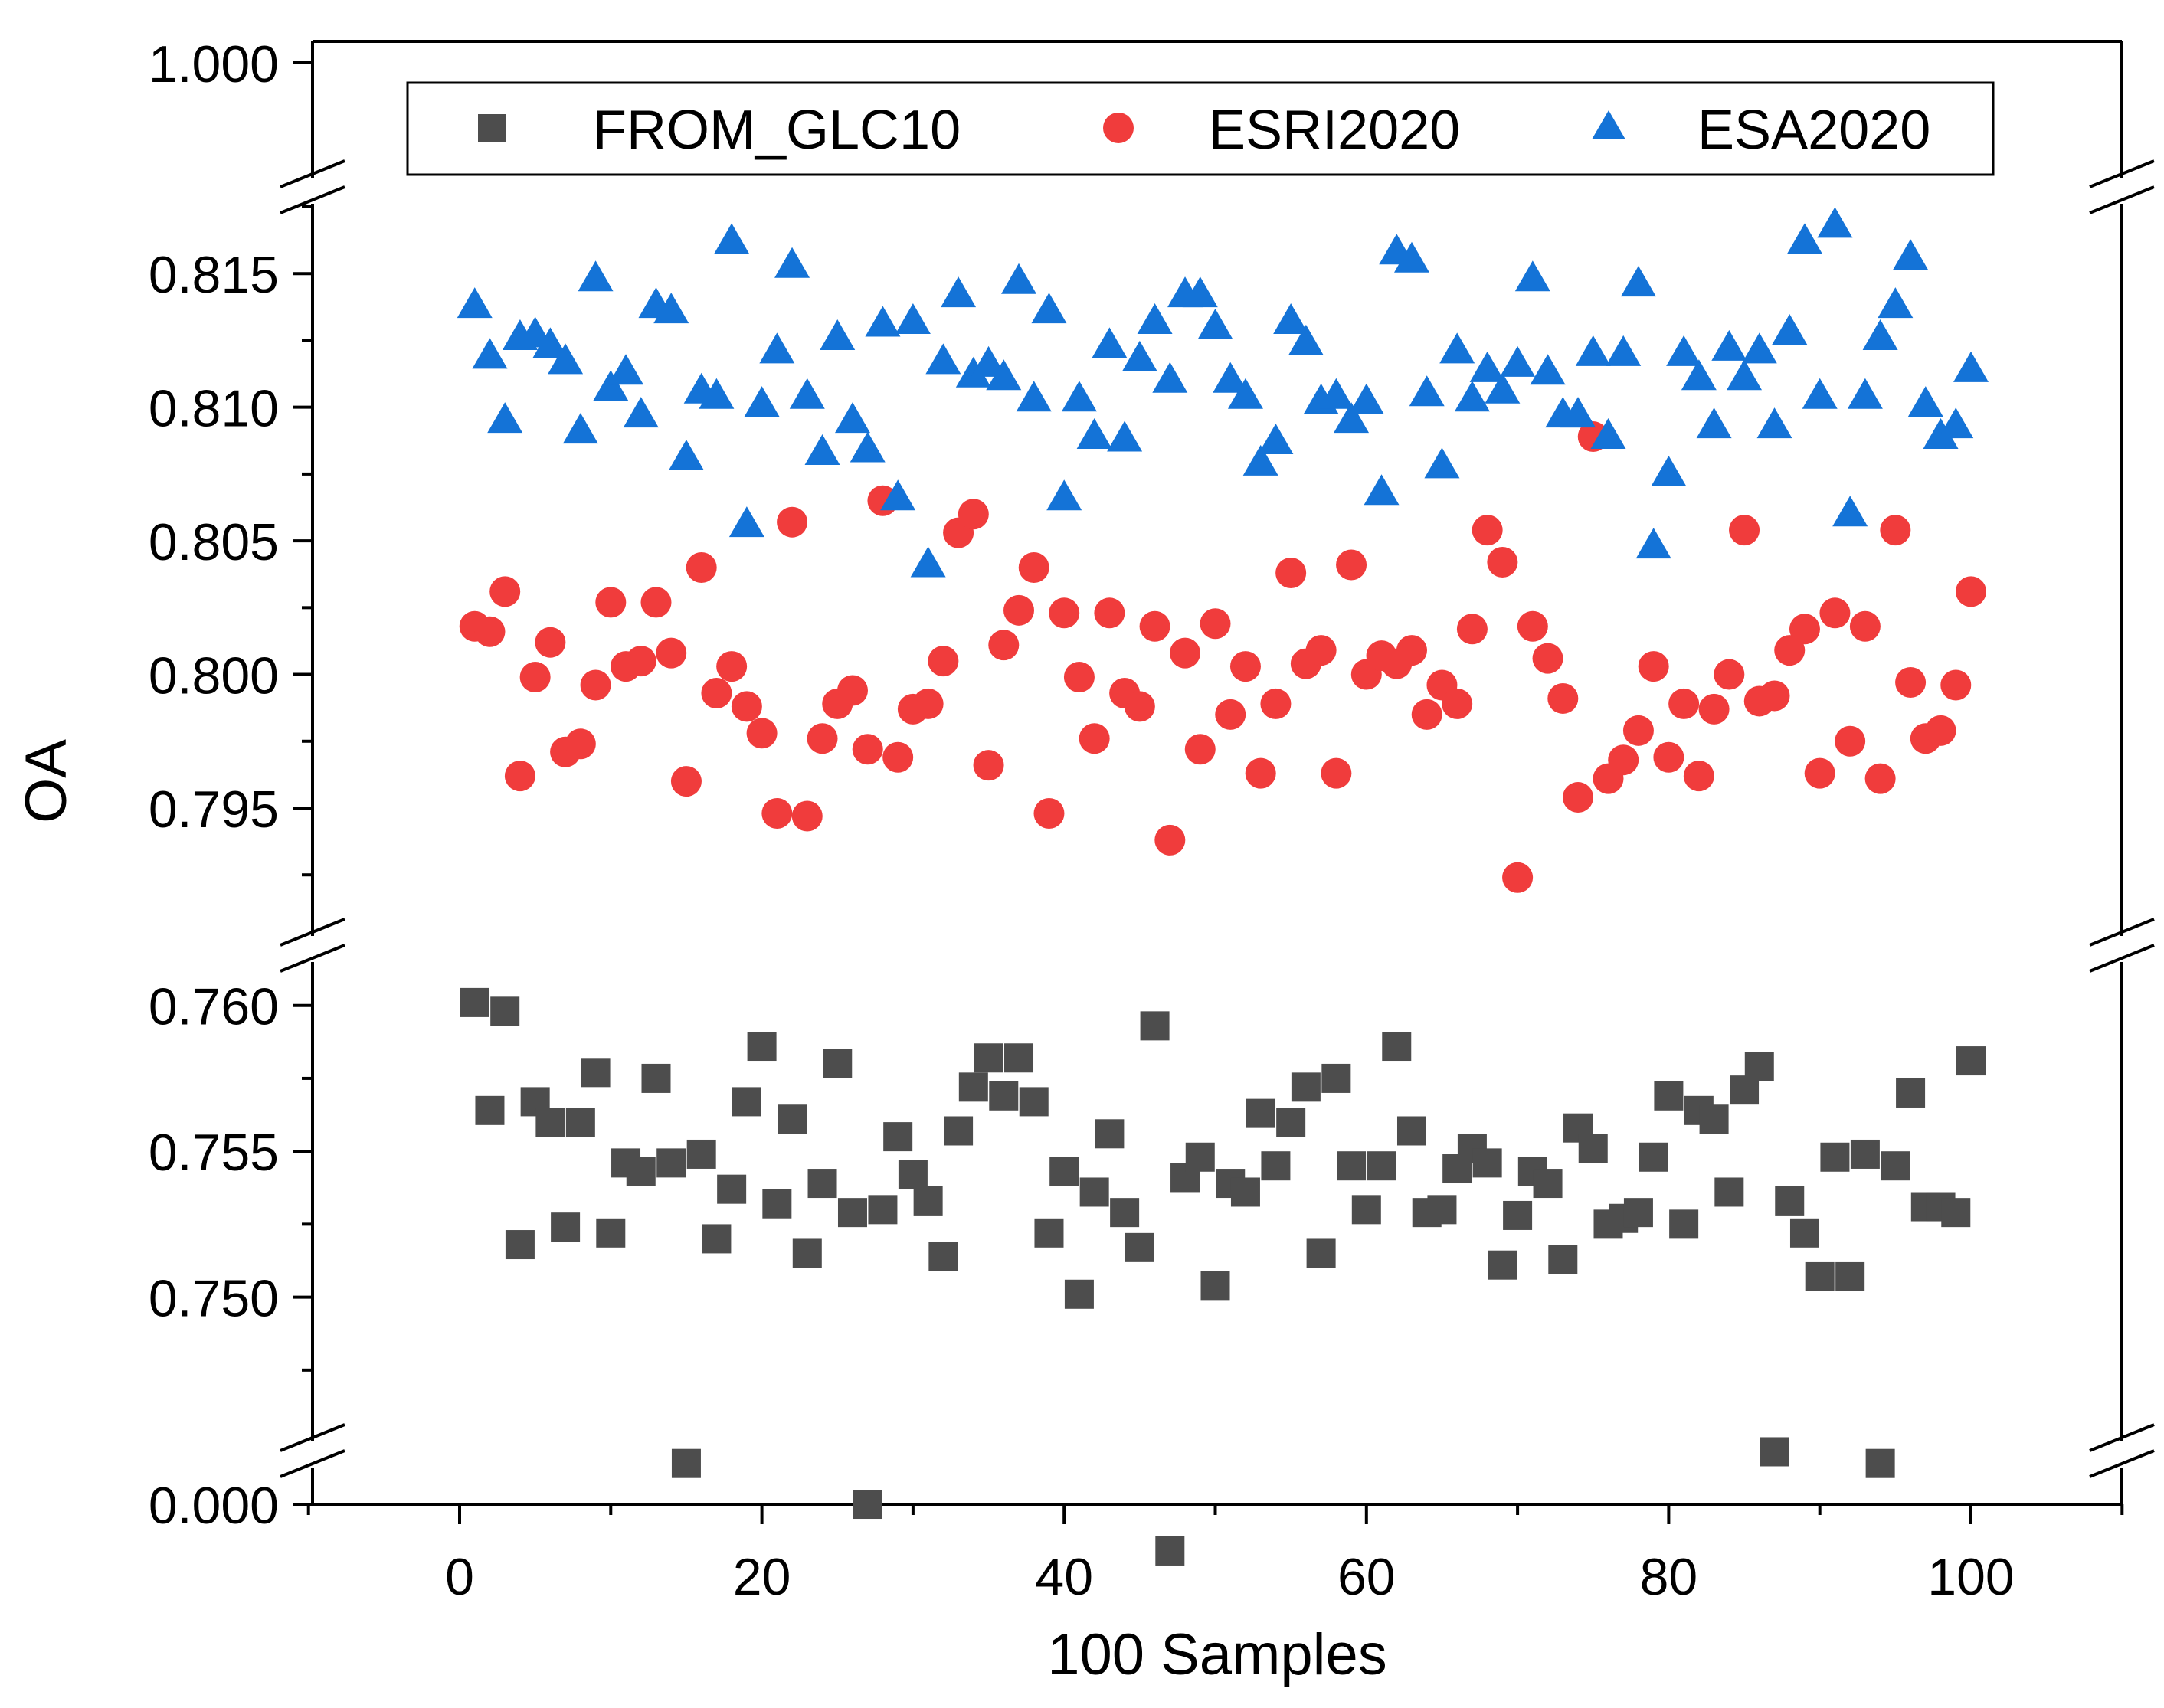  Describe the element at coordinates (214, 809) in the screenshot. I see `y-tick-label: 0.795` at that location.